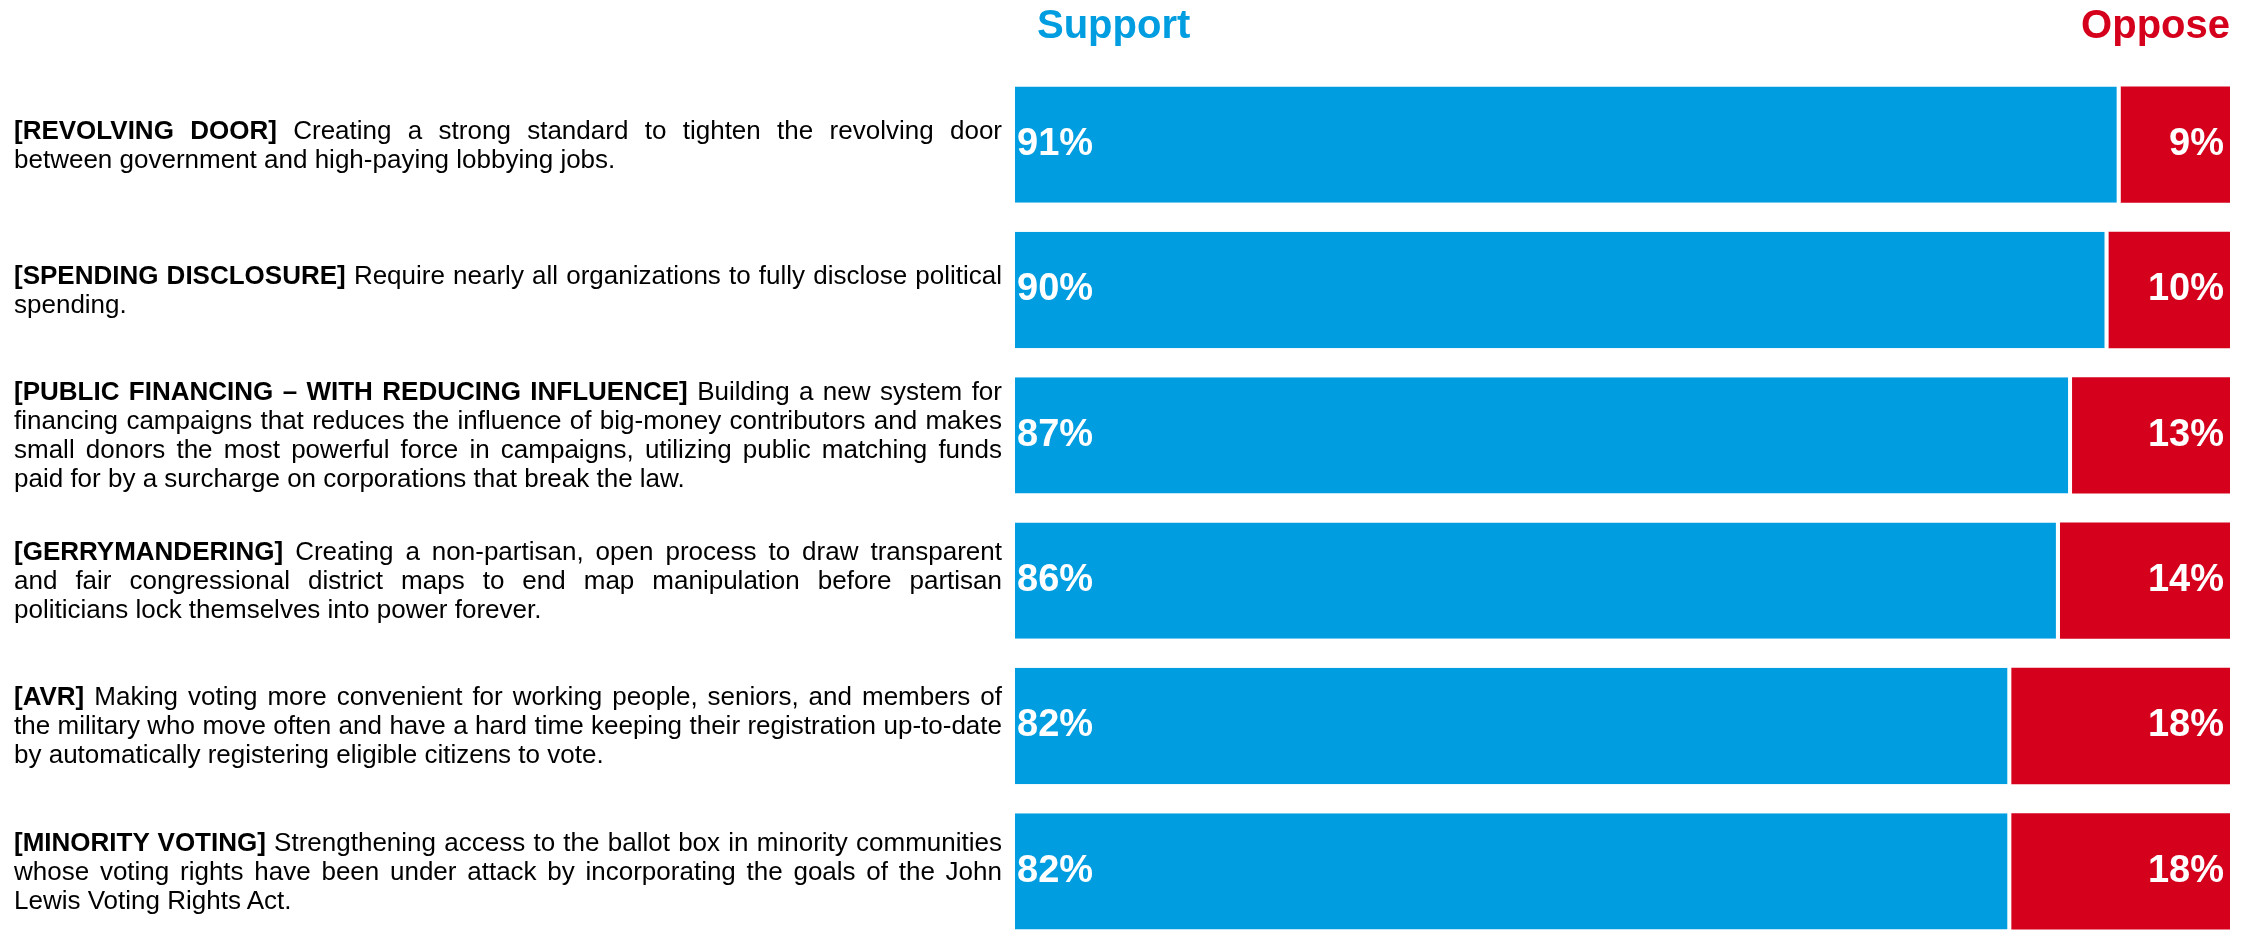 This screenshot has height=948, width=2254. Describe the element at coordinates (2196, 142) in the screenshot. I see `data-label: 9%` at that location.